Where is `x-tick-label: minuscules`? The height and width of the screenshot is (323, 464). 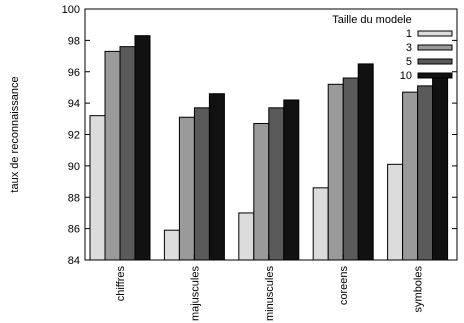
x-tick-label: minuscules is located at coordinates (270, 294).